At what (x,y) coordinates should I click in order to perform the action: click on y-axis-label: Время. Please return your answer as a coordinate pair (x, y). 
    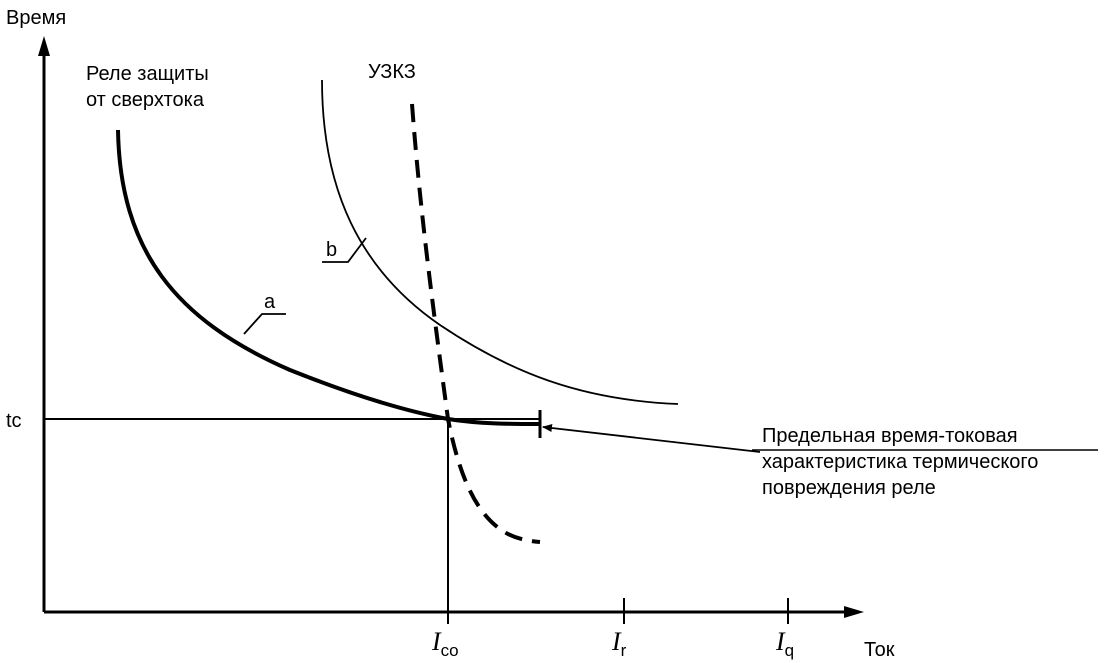
    Looking at the image, I should click on (36, 18).